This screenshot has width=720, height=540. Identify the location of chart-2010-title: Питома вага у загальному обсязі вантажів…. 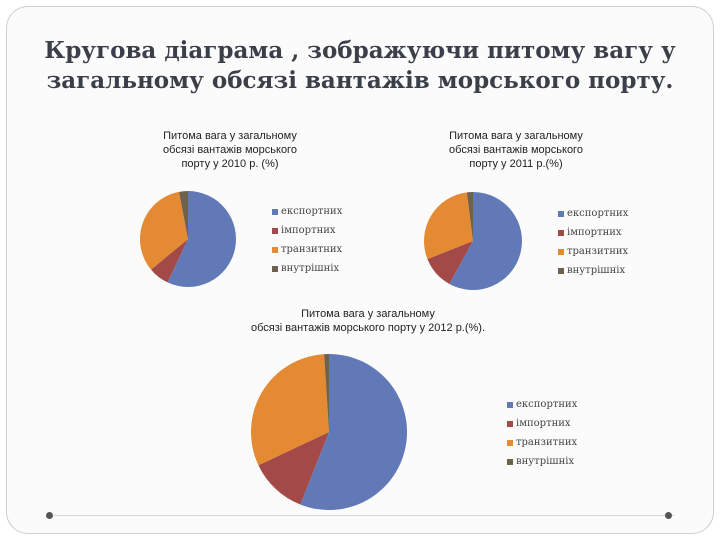
(230, 150).